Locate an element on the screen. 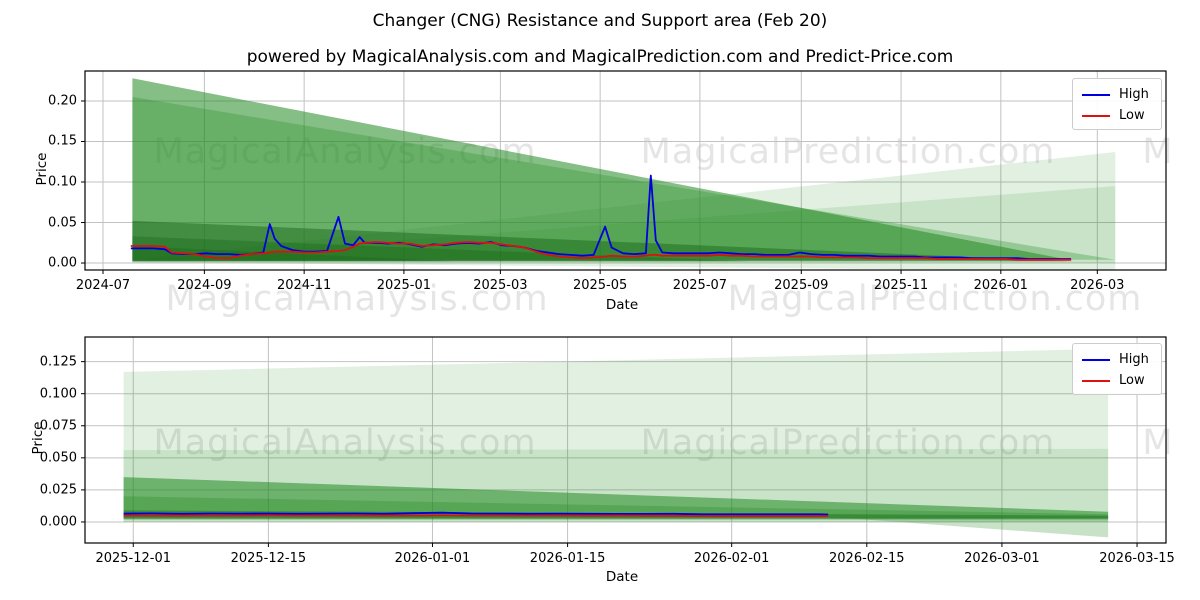 The width and height of the screenshot is (1200, 600). y-tick-label: 0.100 is located at coordinates (58, 394).